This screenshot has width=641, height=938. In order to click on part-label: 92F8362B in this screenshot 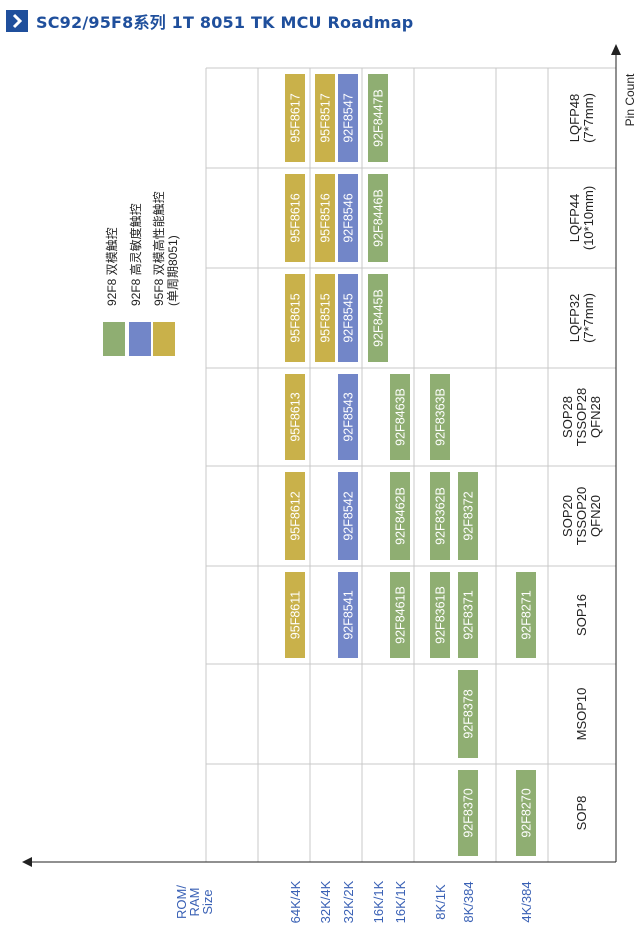, I will do `click(441, 516)`.